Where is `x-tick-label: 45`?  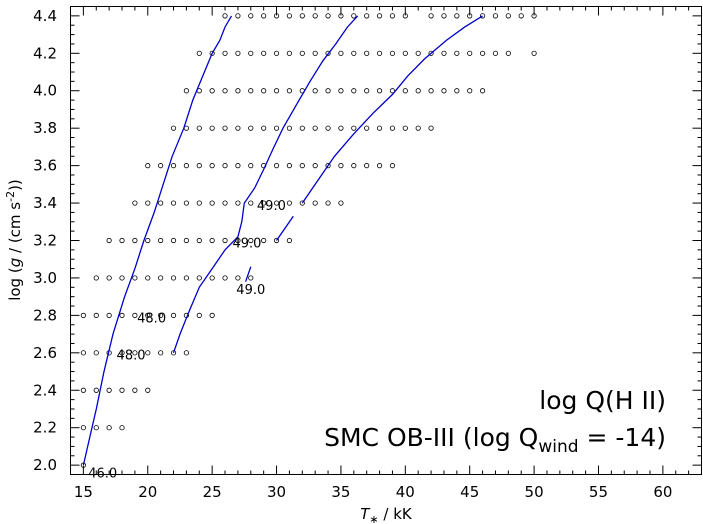 x-tick-label: 45 is located at coordinates (469, 492).